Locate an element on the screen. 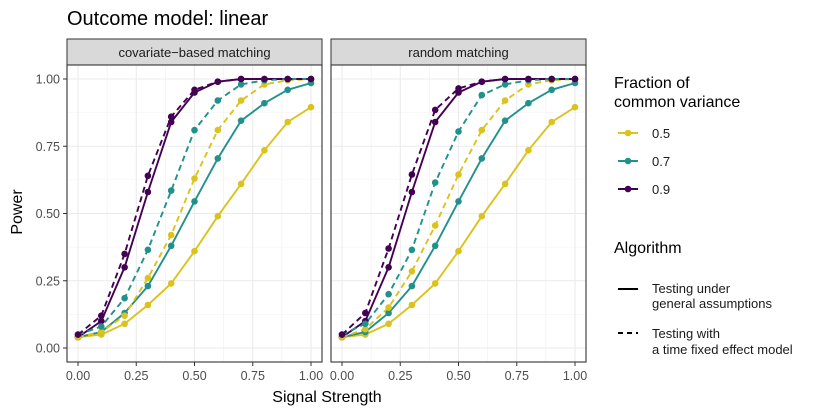 This screenshot has height=415, width=830. legend-algorithm-label-solid-line2: general assumptions is located at coordinates (712, 303).